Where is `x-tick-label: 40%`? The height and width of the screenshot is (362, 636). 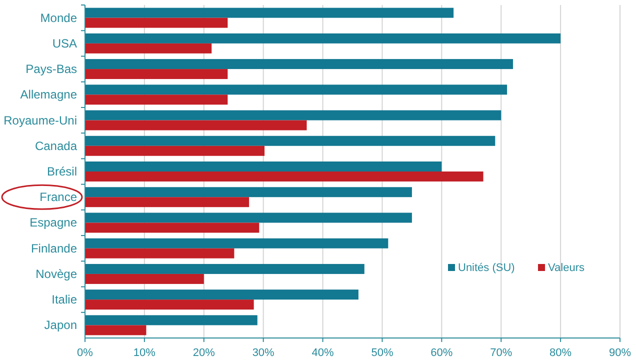 x-tick-label: 40% is located at coordinates (323, 353).